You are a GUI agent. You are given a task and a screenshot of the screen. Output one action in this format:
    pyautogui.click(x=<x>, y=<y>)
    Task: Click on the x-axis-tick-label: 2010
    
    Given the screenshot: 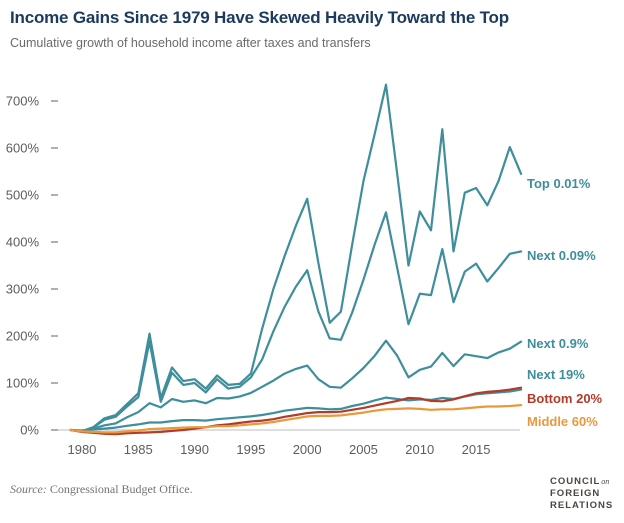 What is the action you would take?
    pyautogui.click(x=419, y=449)
    